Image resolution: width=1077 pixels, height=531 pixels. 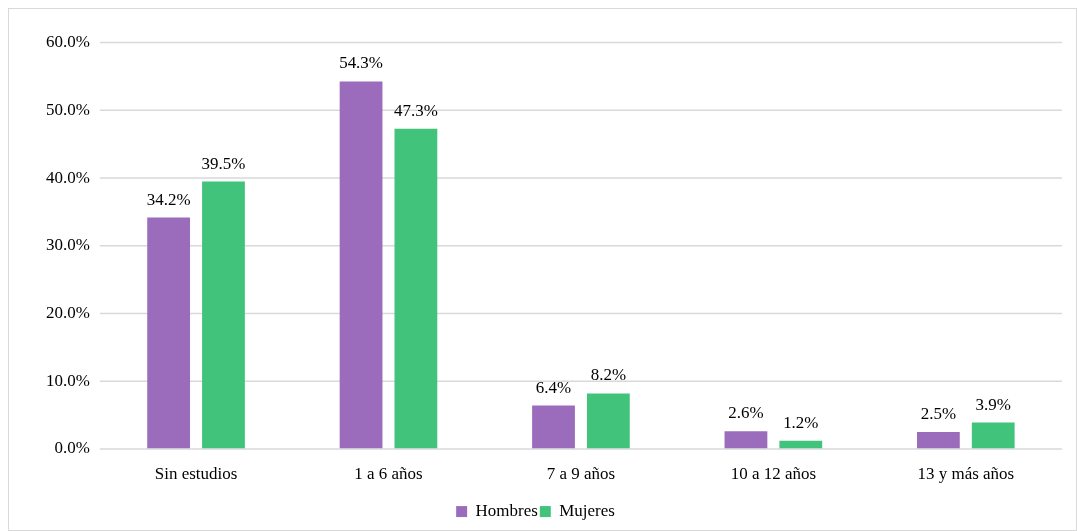 What do you see at coordinates (993, 404) in the screenshot?
I see `data-label: 3.9%` at bounding box center [993, 404].